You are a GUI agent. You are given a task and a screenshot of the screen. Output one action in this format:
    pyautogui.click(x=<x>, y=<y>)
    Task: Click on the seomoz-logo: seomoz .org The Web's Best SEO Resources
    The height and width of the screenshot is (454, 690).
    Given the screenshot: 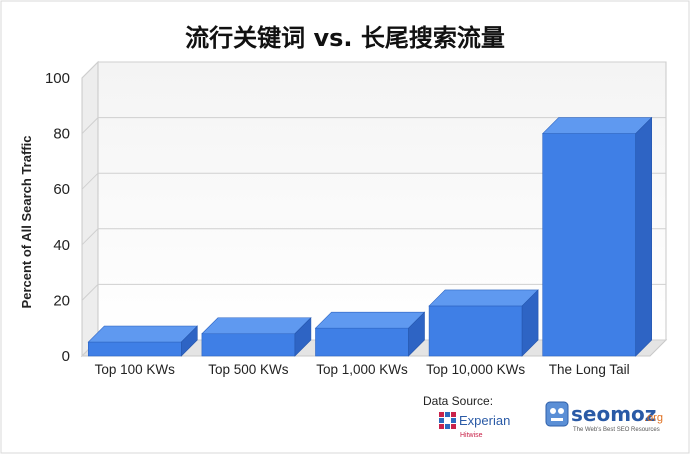 What is the action you would take?
    pyautogui.click(x=604, y=417)
    